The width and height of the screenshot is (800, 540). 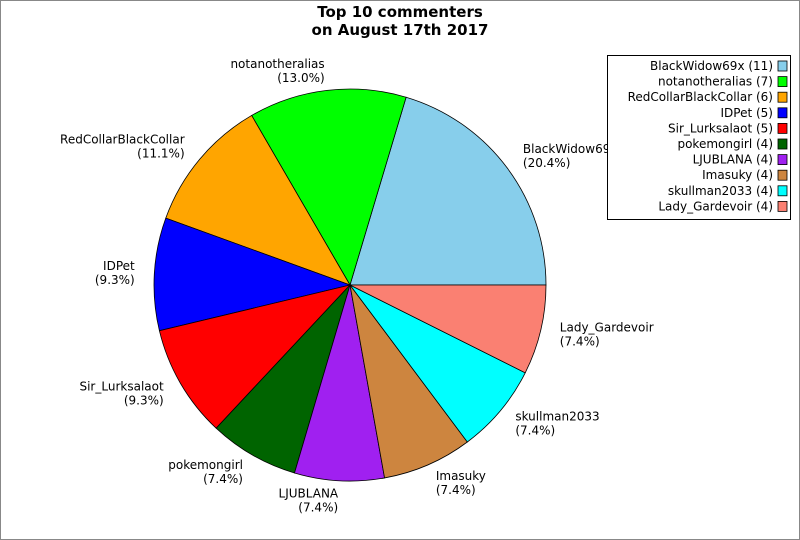 I want to click on slice-label: LJUBLANA, so click(x=309, y=493).